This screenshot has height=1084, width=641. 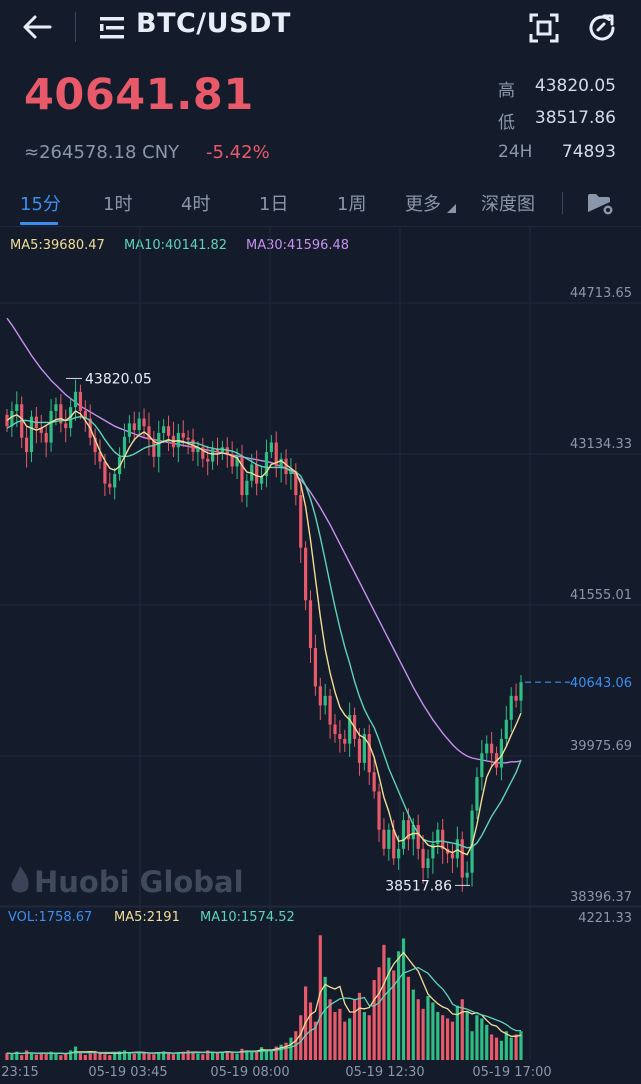 What do you see at coordinates (196, 204) in the screenshot?
I see `tab-4h: 4时` at bounding box center [196, 204].